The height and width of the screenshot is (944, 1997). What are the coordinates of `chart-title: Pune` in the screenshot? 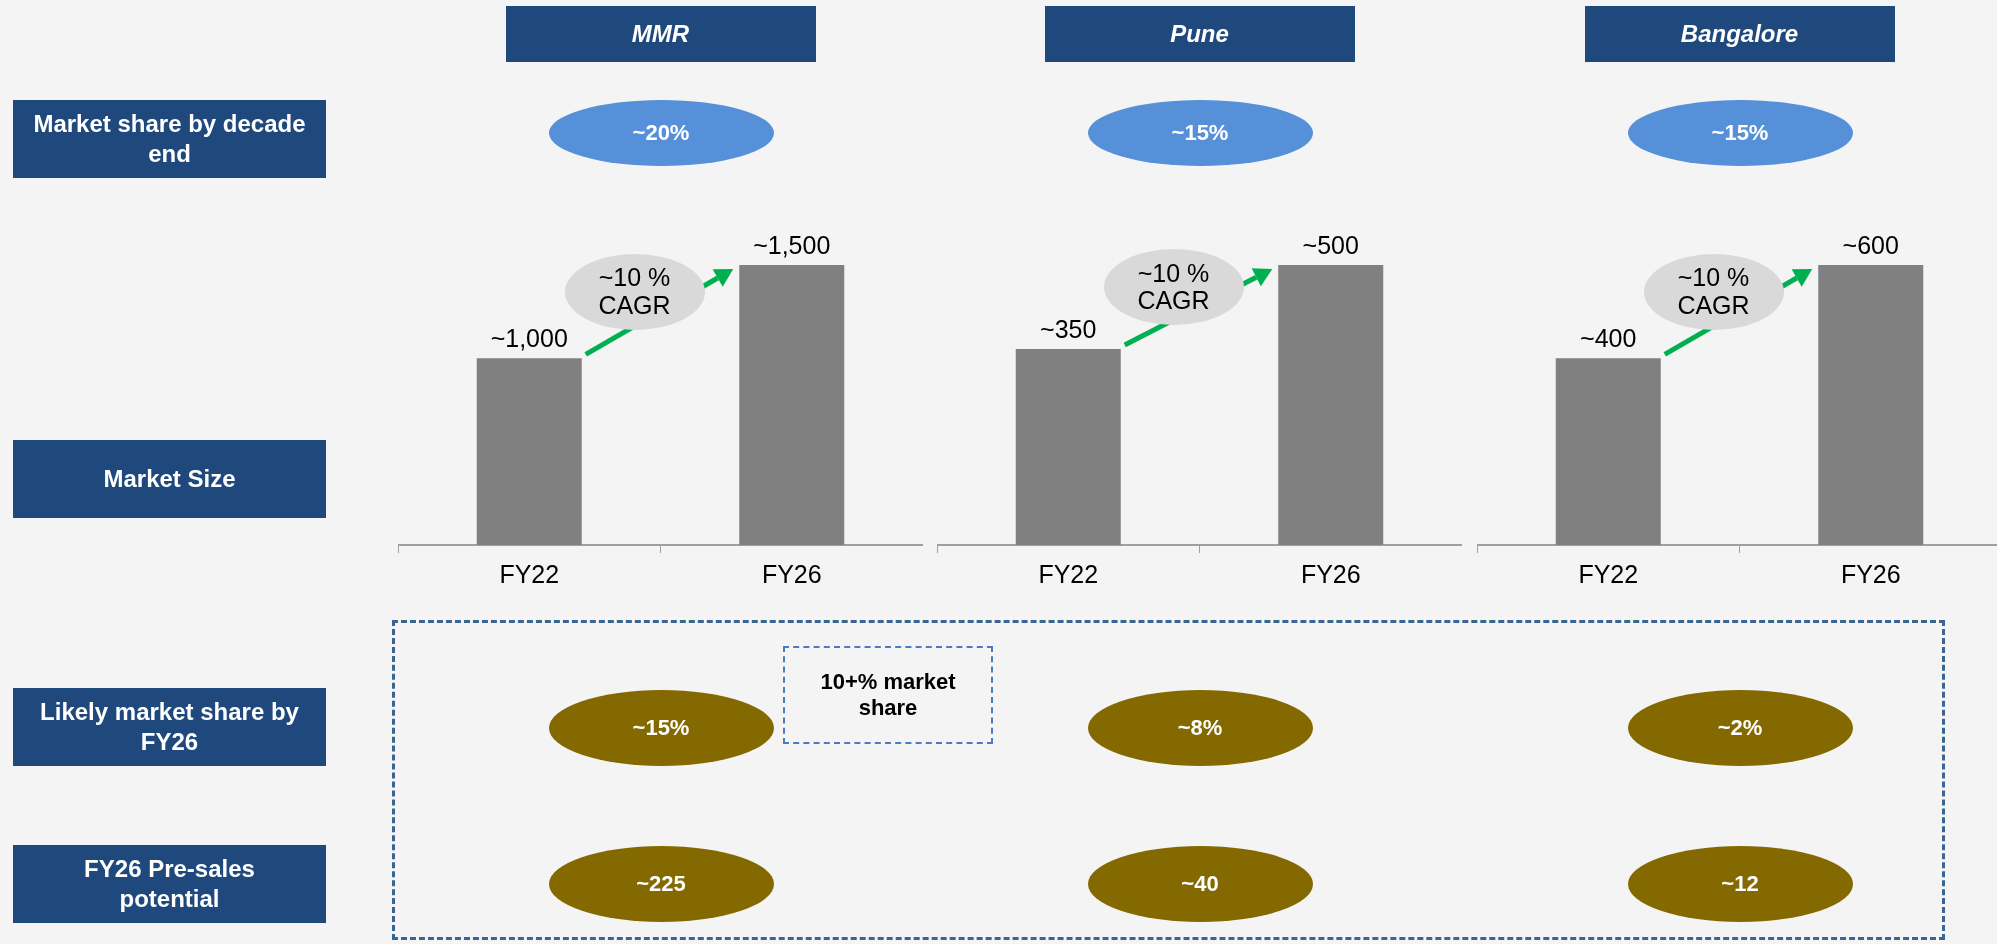 It's located at (1199, 34).